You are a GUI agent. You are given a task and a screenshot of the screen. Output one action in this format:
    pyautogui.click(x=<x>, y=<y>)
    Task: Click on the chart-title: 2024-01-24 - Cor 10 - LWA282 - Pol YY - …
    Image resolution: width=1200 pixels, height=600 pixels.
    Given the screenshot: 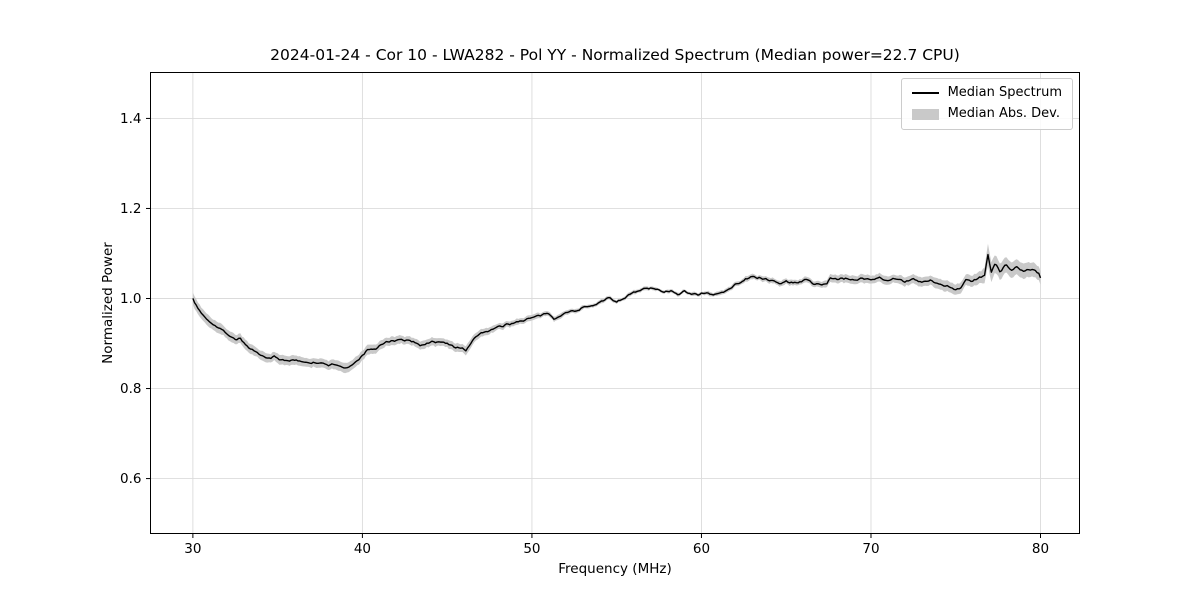 What is the action you would take?
    pyautogui.click(x=615, y=55)
    